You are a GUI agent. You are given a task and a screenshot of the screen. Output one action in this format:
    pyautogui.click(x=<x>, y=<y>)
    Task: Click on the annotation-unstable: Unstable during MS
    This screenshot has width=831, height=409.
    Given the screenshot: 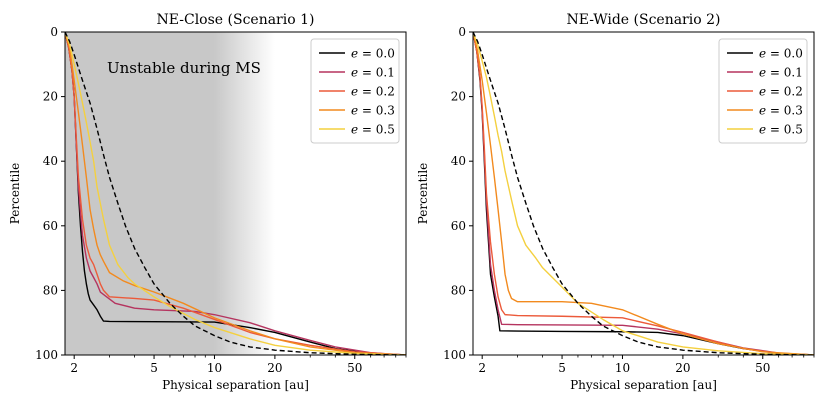 What is the action you would take?
    pyautogui.click(x=184, y=68)
    